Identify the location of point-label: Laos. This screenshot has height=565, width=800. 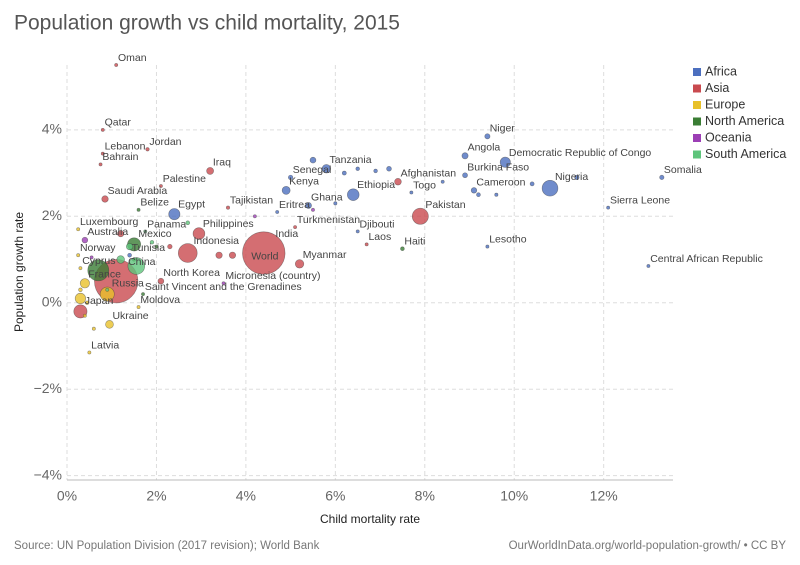
(379, 237).